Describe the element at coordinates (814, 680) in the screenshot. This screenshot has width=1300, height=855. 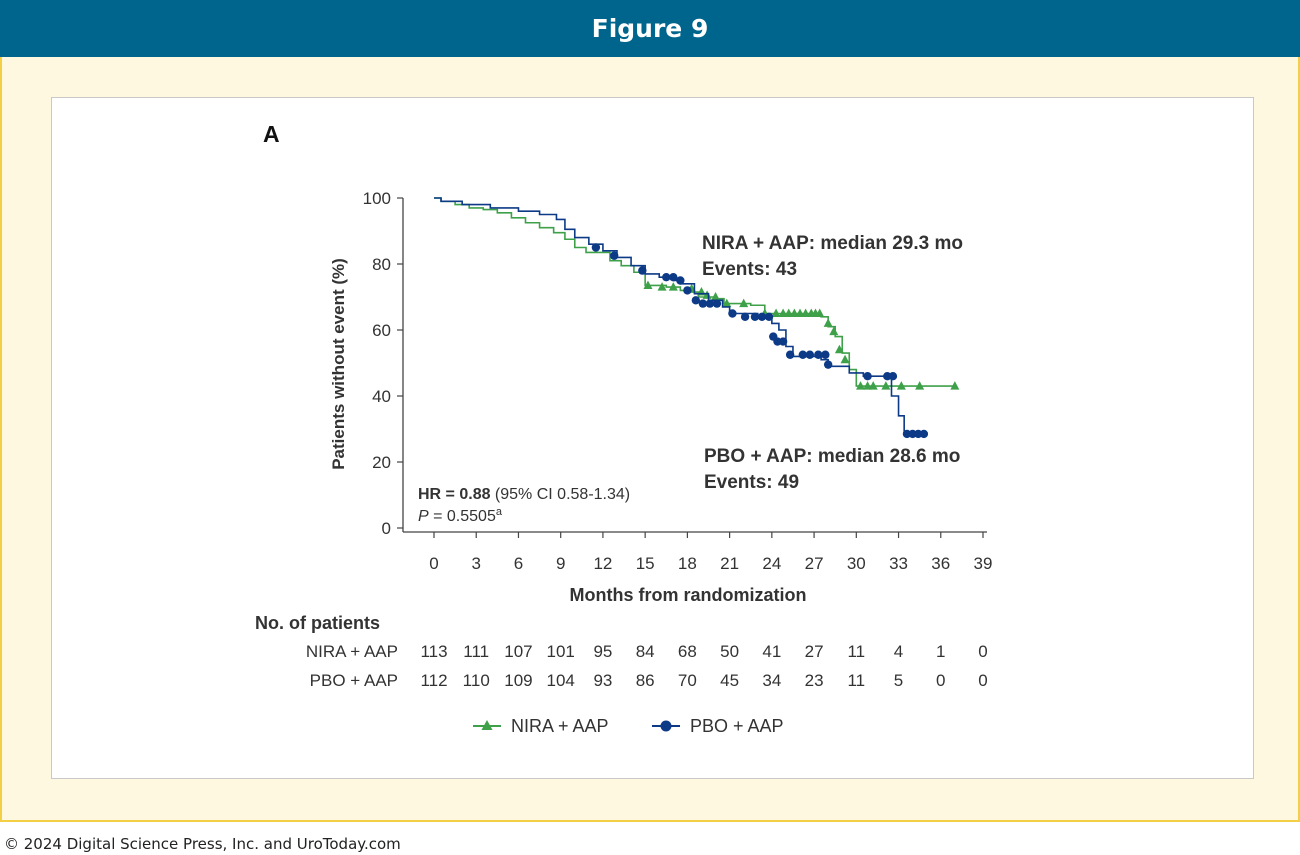
I see `risk-table-cell: 23` at that location.